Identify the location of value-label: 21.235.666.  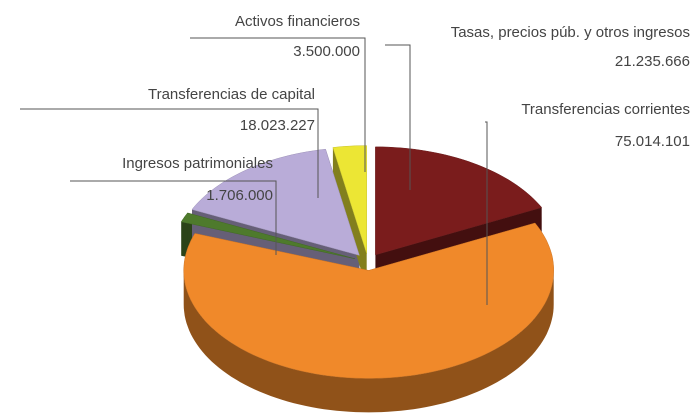
(652, 61).